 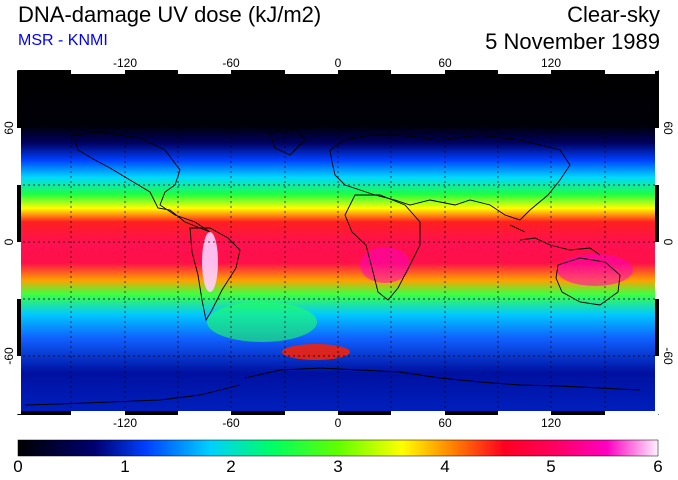 I want to click on lon-label-bottom: 0, so click(x=338, y=423).